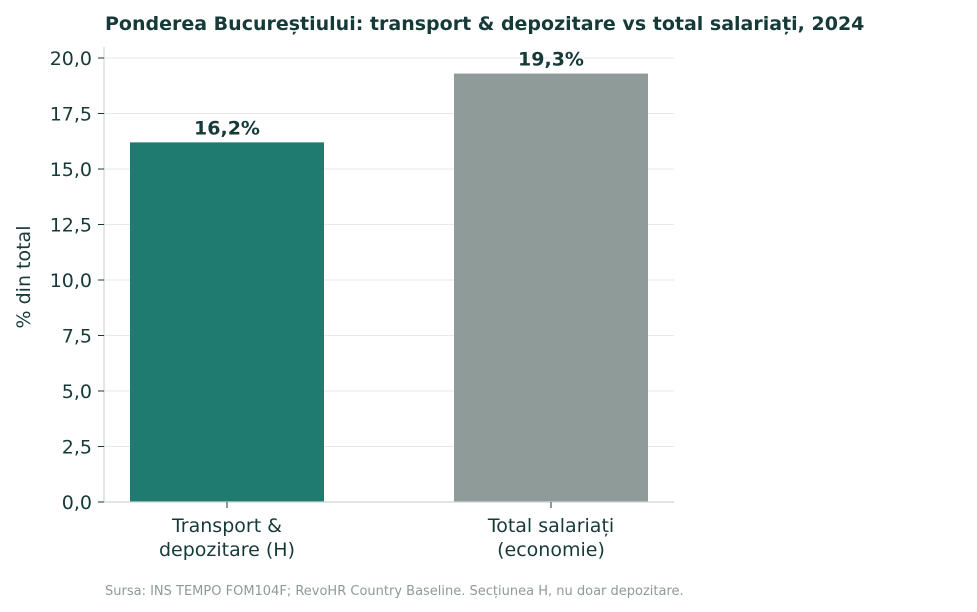  What do you see at coordinates (71, 170) in the screenshot?
I see `y-tick-label: 15,0` at bounding box center [71, 170].